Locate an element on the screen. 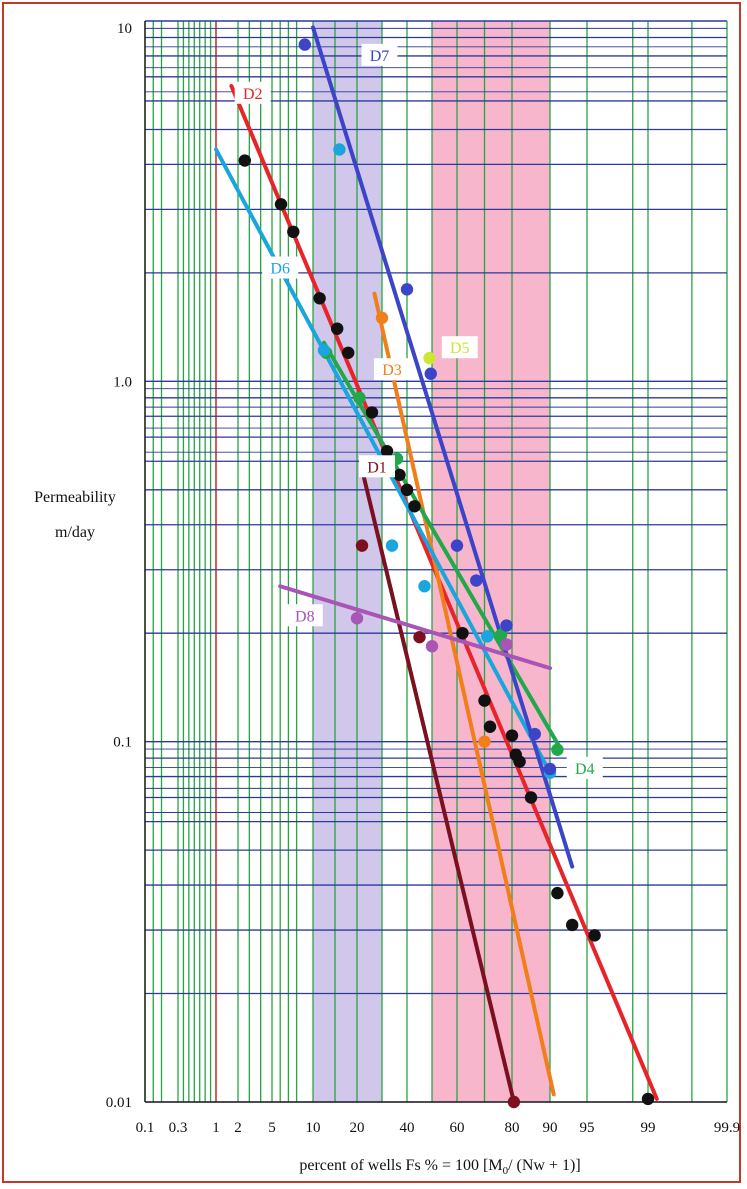  x-tick-label: 1 is located at coordinates (216, 1128).